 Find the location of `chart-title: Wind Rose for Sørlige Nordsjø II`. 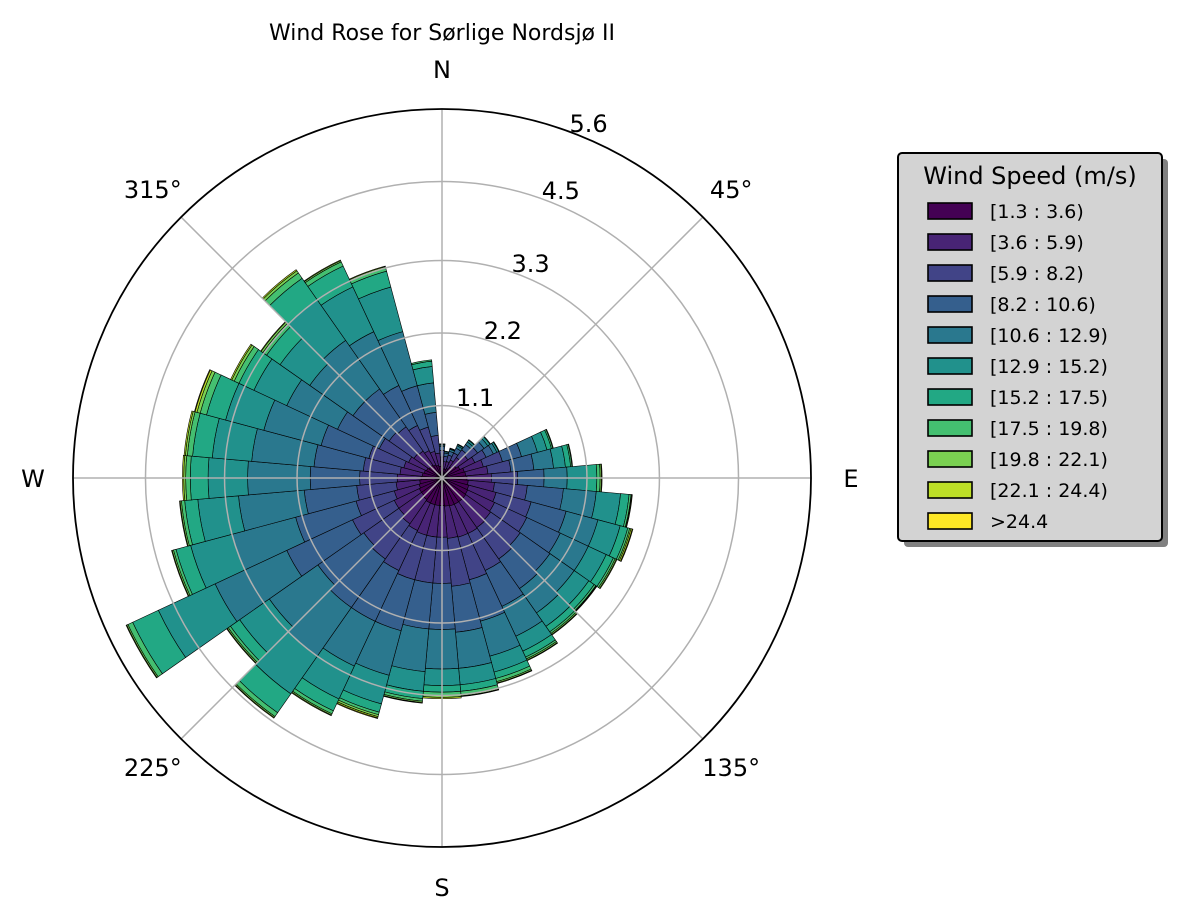

chart-title: Wind Rose for Sørlige Nordsjø II is located at coordinates (442, 33).